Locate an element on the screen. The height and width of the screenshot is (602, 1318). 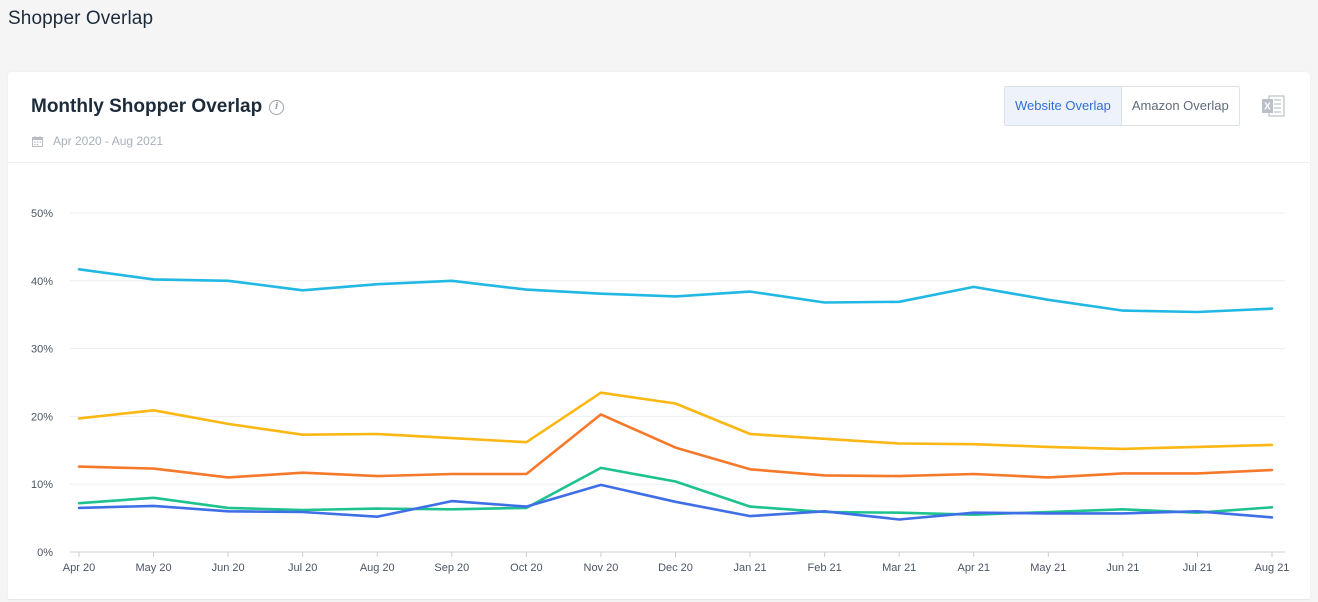
date-range: Apr 2020 - Aug 2021 is located at coordinates (97, 141).